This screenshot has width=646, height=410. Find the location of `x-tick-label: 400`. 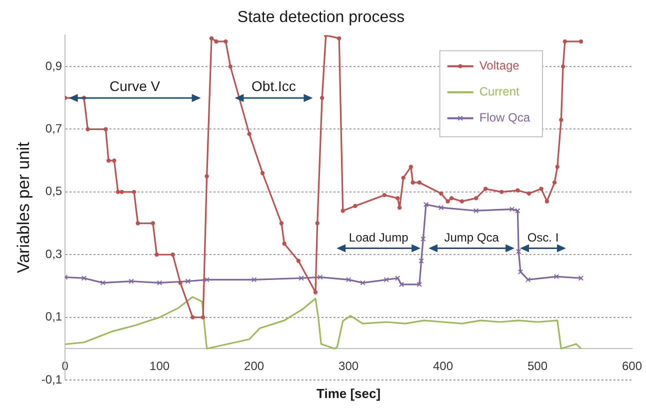

x-tick-label: 400 is located at coordinates (443, 366).